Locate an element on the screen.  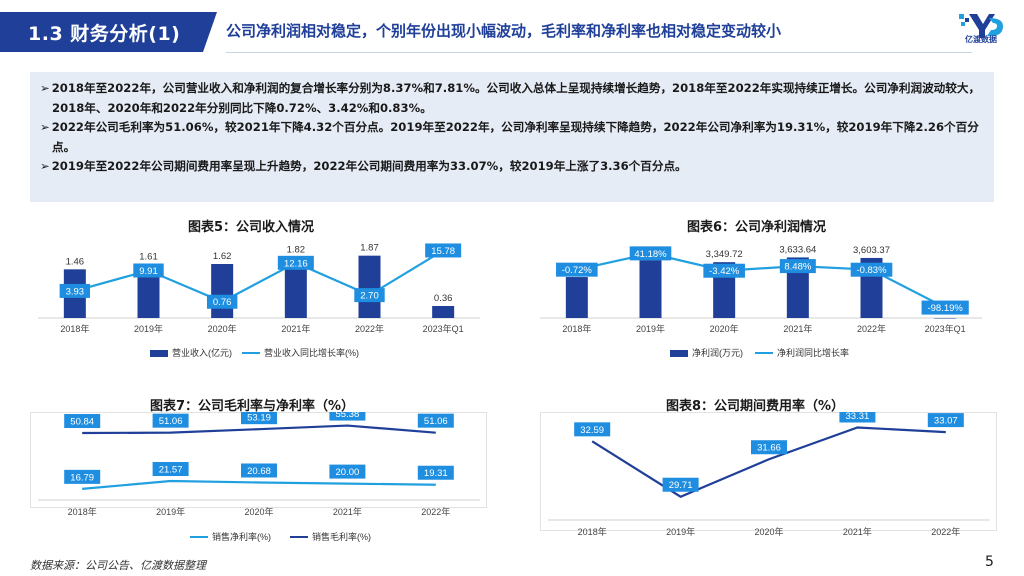
growth-value-label: 41.18% is located at coordinates (650, 254).